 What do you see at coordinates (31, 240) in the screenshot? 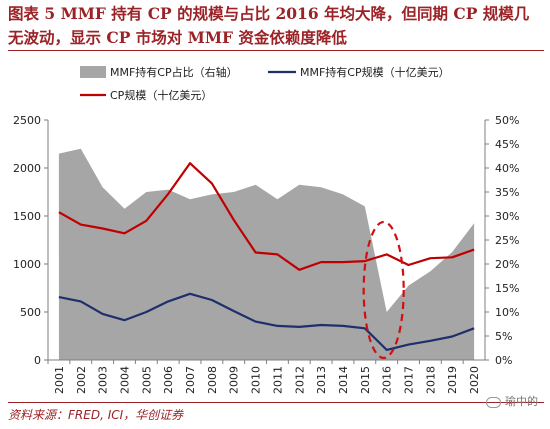
I see `left-axis: 0 500 1000 1500 2000 2500` at bounding box center [31, 240].